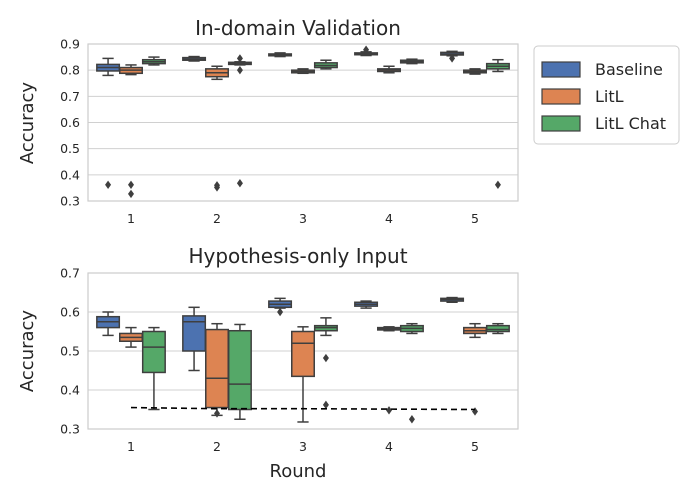  Describe the element at coordinates (298, 471) in the screenshot. I see `x-axis-label-bottom: Round` at that location.